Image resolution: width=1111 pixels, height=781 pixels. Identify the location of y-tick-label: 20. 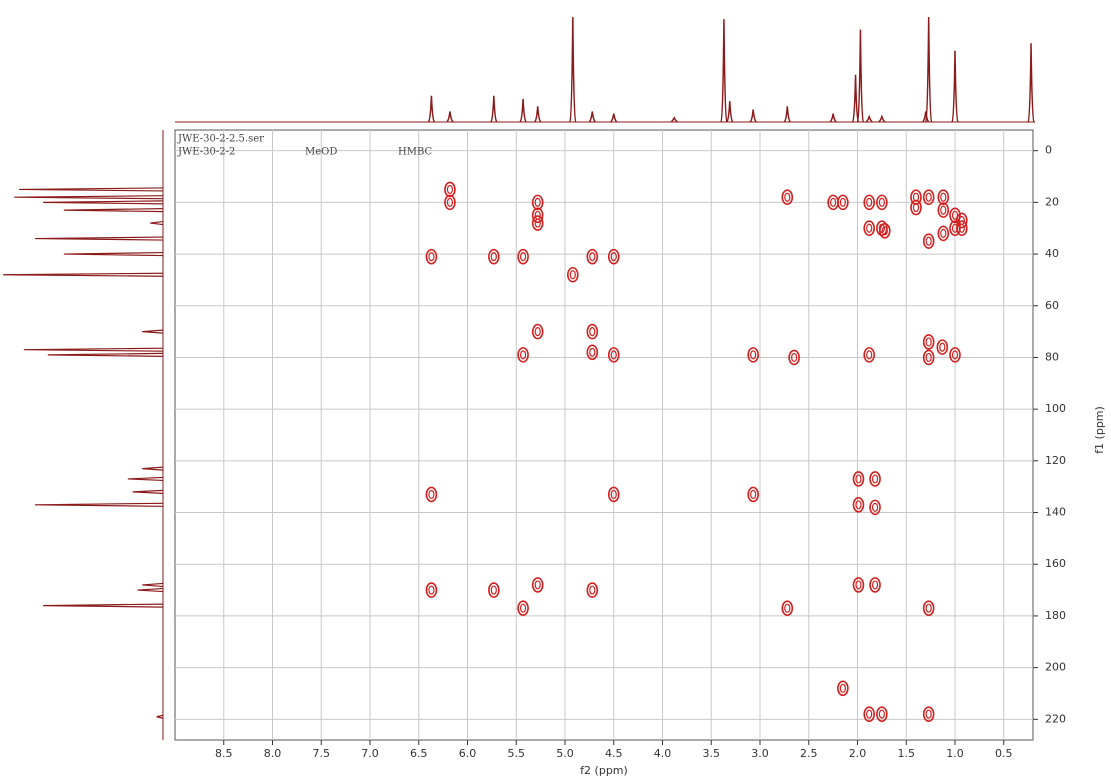
(1052, 201).